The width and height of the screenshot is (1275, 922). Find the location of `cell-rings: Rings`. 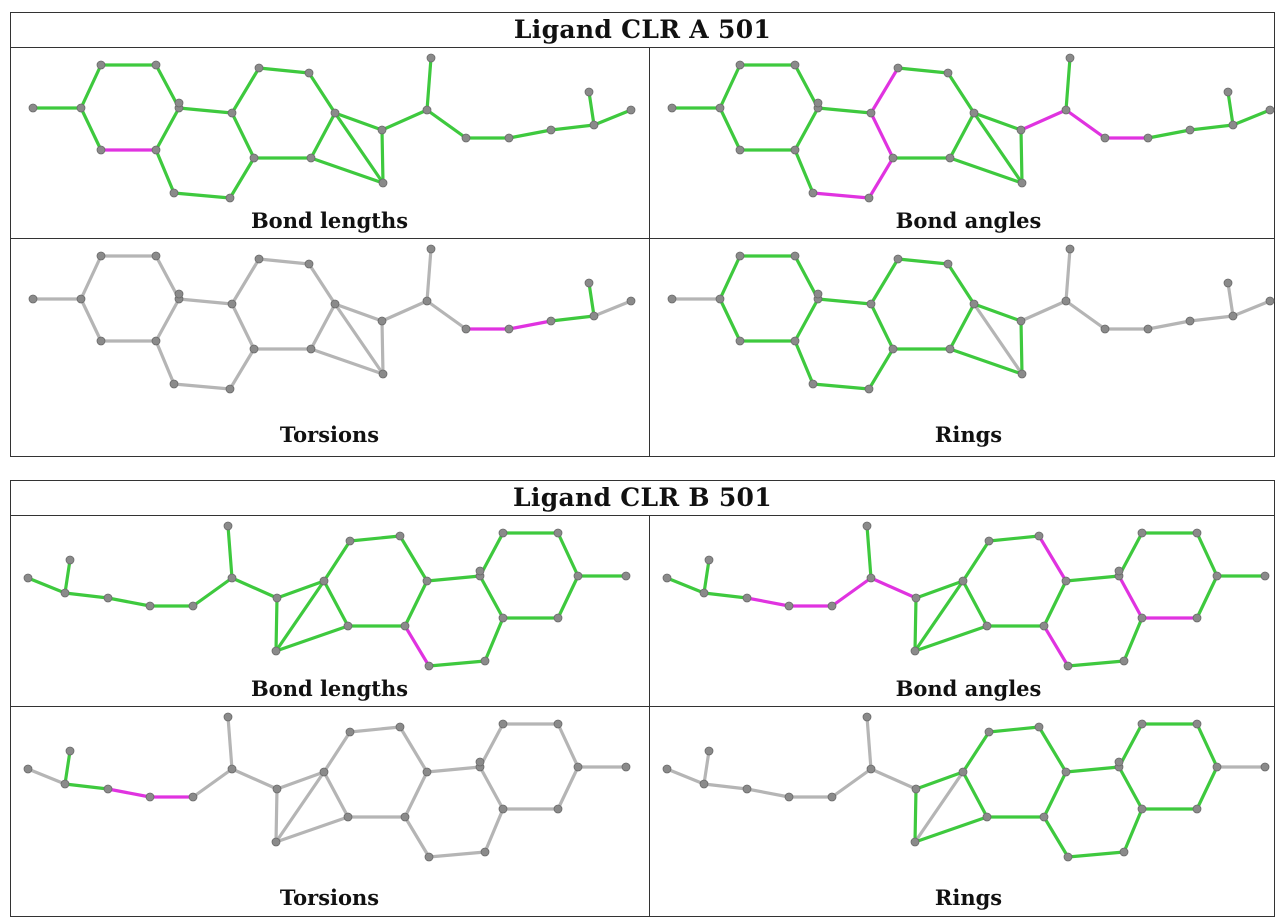

cell-rings: Rings is located at coordinates (962, 348).